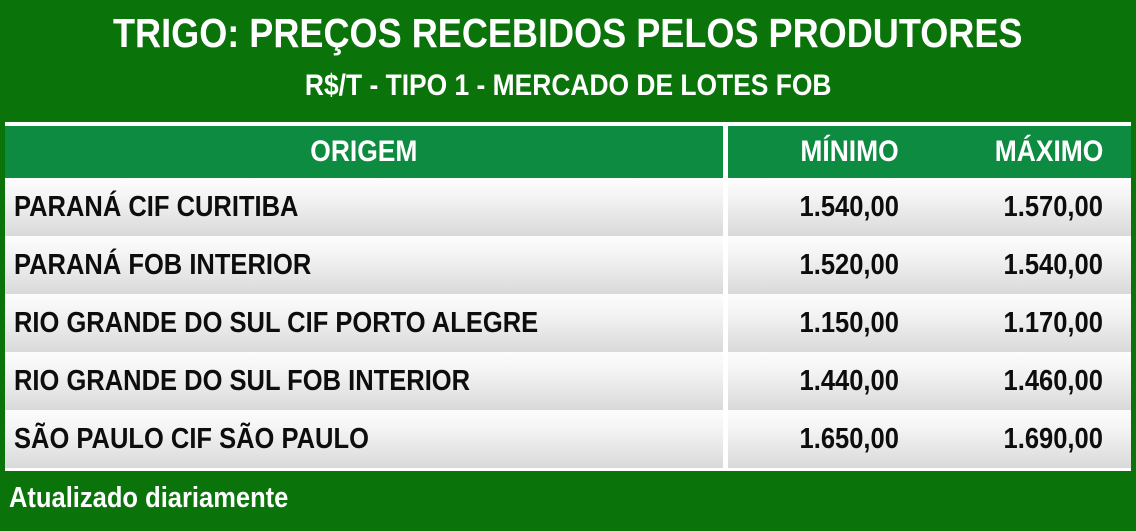 The height and width of the screenshot is (531, 1136). I want to click on min-price-cell: 1.540,00, so click(820, 207).